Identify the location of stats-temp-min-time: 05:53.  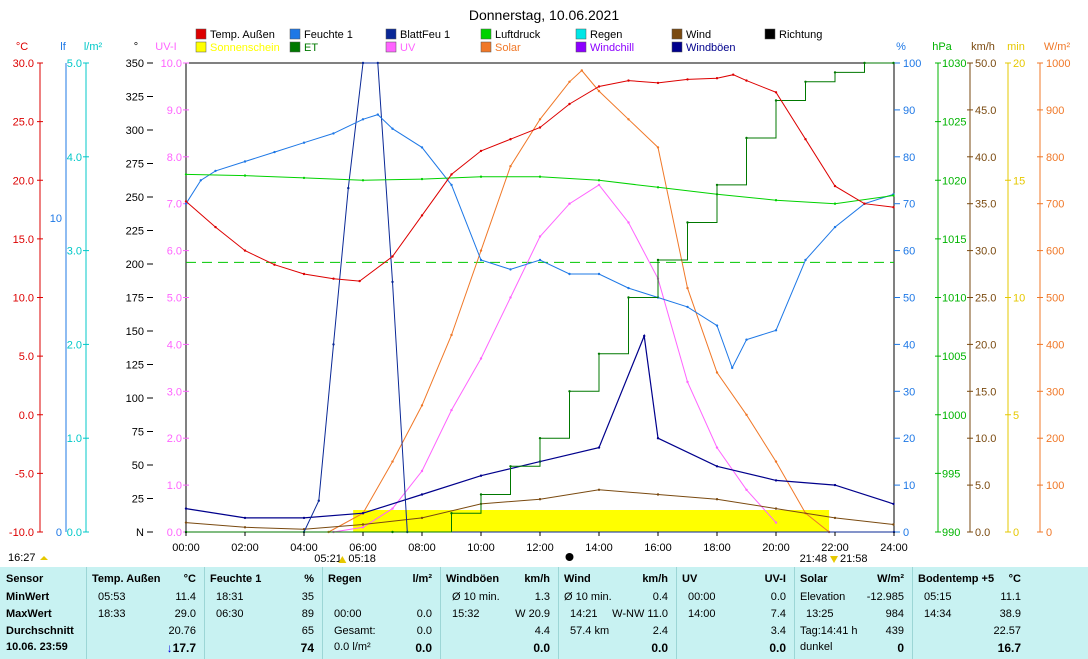
(112, 597).